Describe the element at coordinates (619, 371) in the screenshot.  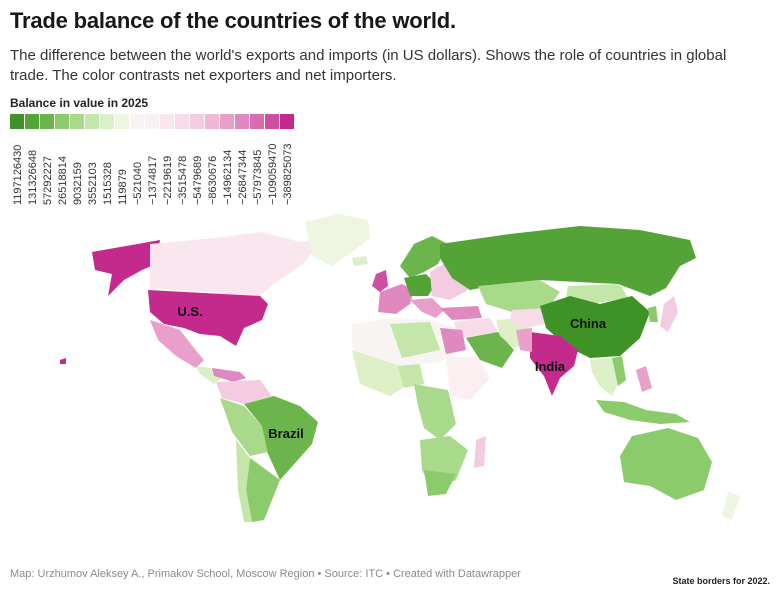
I see `region-vietnam` at that location.